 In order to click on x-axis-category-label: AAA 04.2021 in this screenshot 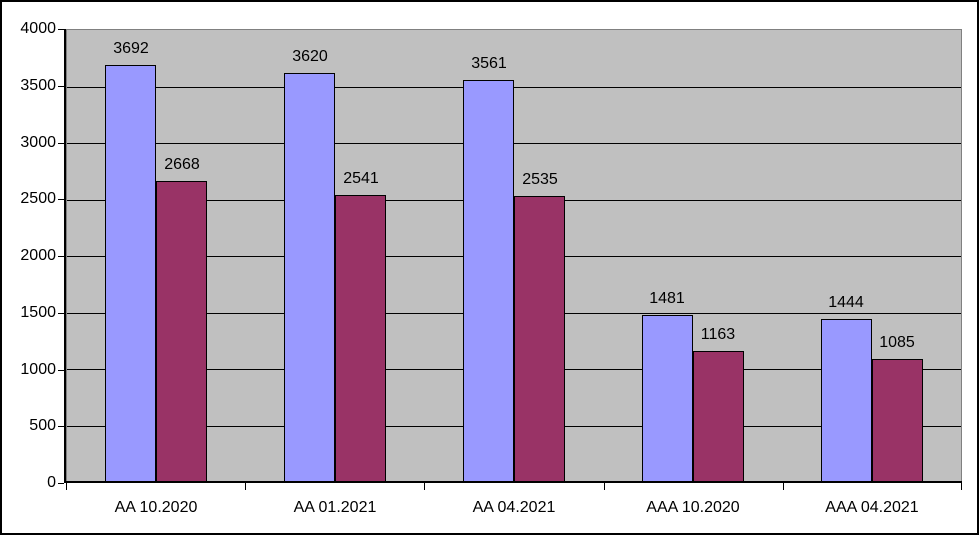, I will do `click(872, 507)`.